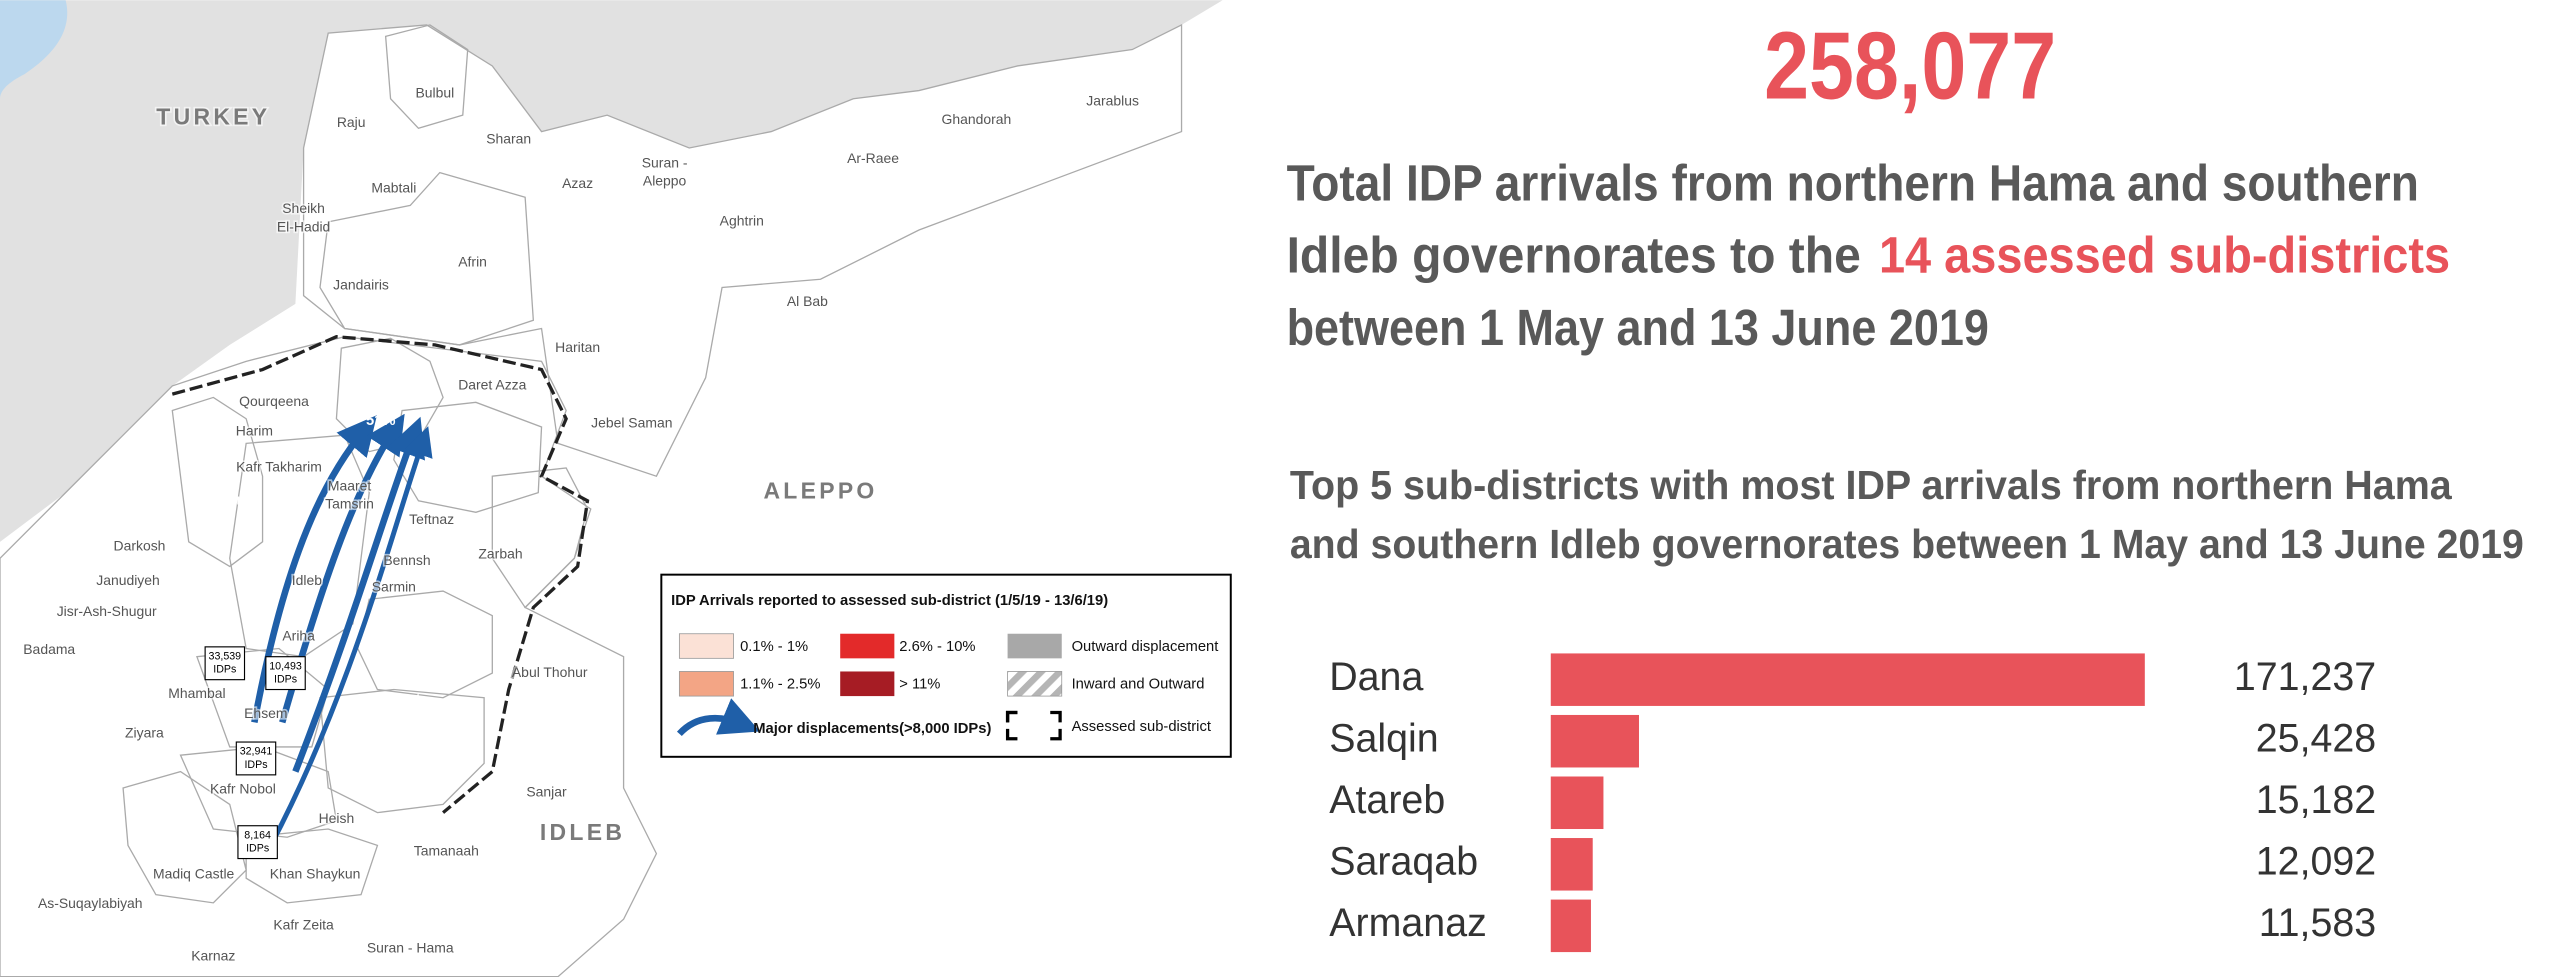  Describe the element at coordinates (406, 560) in the screenshot. I see `map-label: Bennsh` at that location.